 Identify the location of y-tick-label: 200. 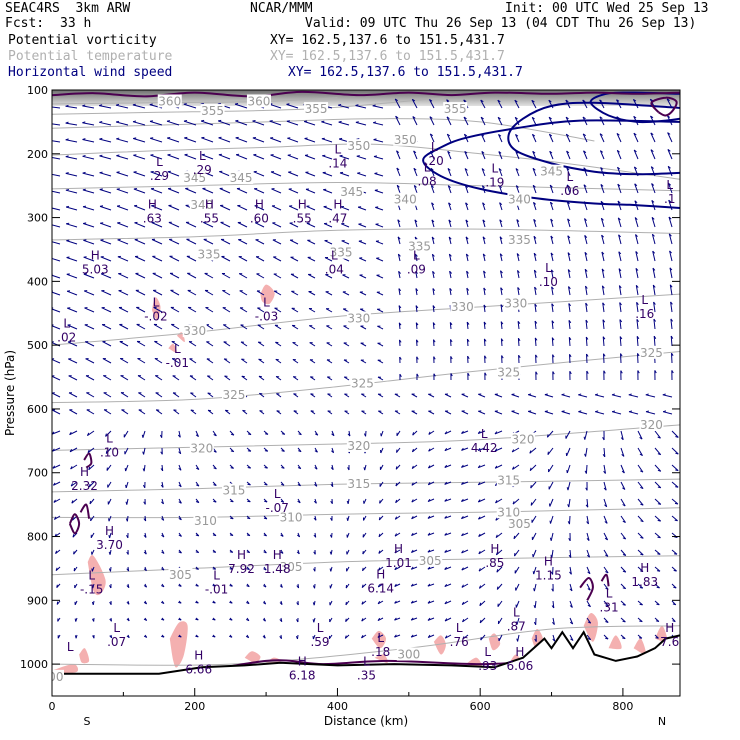
(37, 154).